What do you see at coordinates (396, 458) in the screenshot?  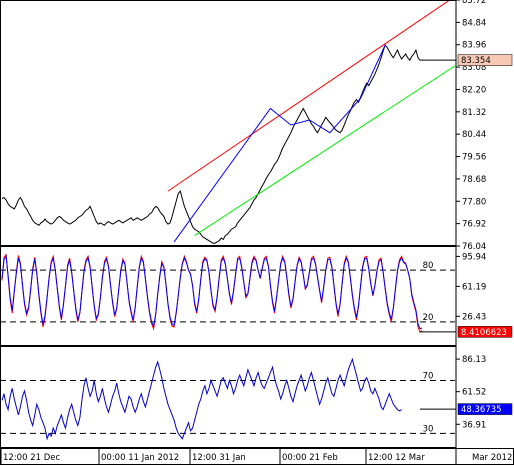 I see `x-tick-label: 12:00 12 Mar` at bounding box center [396, 458].